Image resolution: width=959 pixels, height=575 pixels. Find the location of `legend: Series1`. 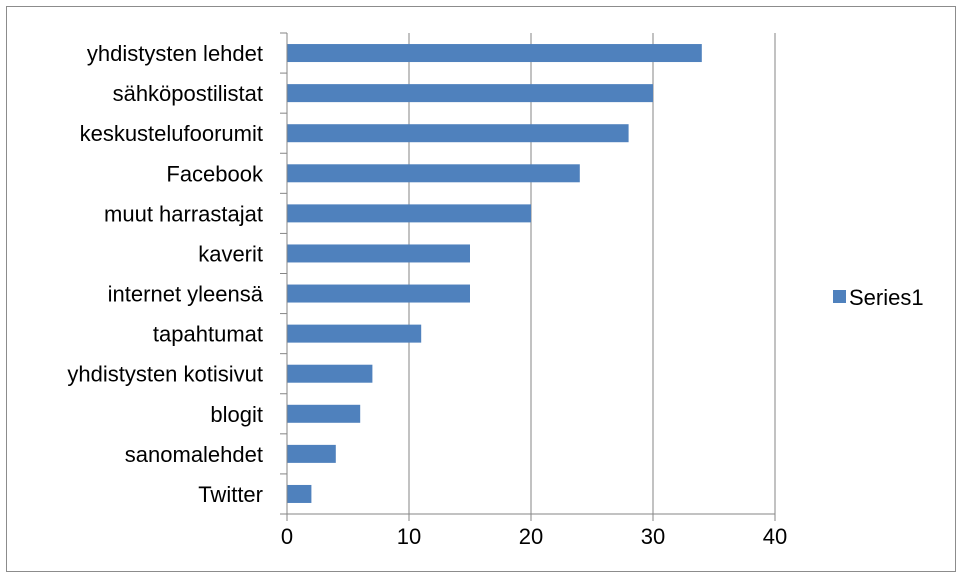

legend: Series1 is located at coordinates (878, 297).